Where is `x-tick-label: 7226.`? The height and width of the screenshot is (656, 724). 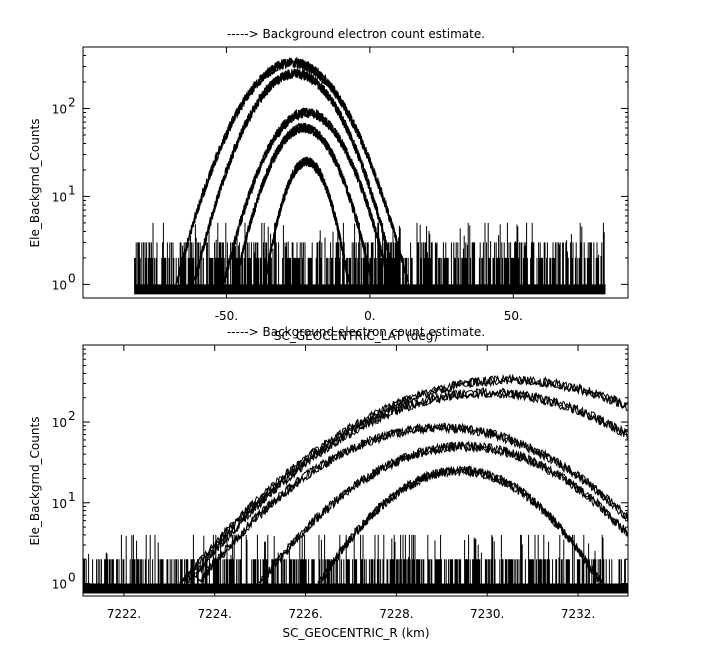 x-tick-label: 7226. is located at coordinates (305, 614).